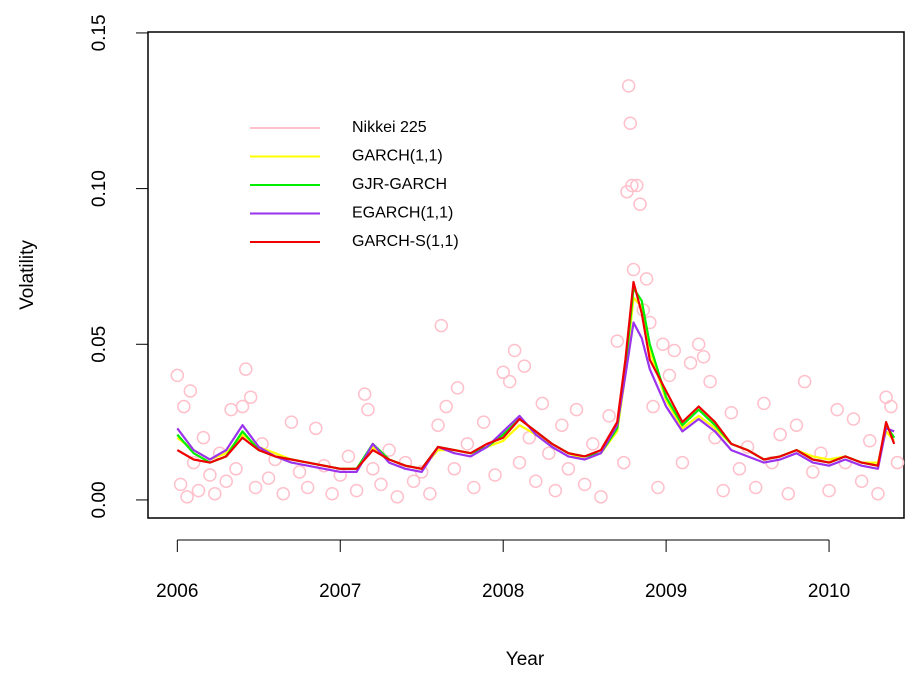 The image size is (905, 675). I want to click on legend-label: GARCH(1,1), so click(397, 156).